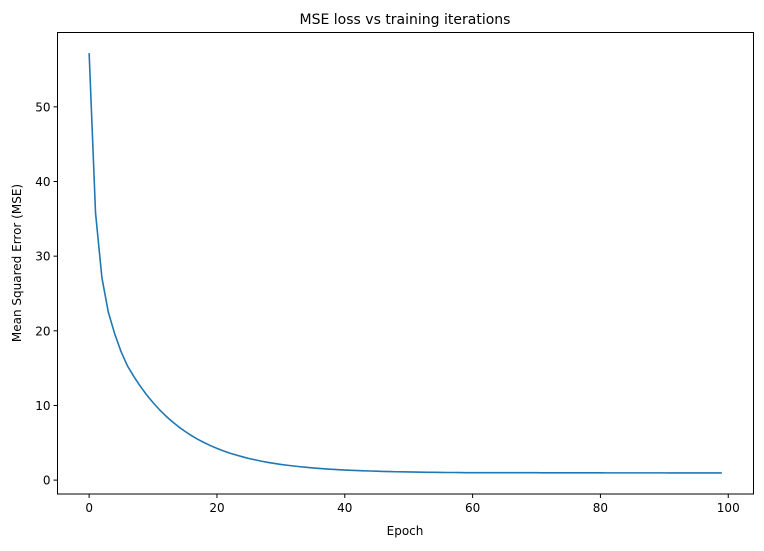 The image size is (764, 551). I want to click on x-tick-label: 0, so click(89, 508).